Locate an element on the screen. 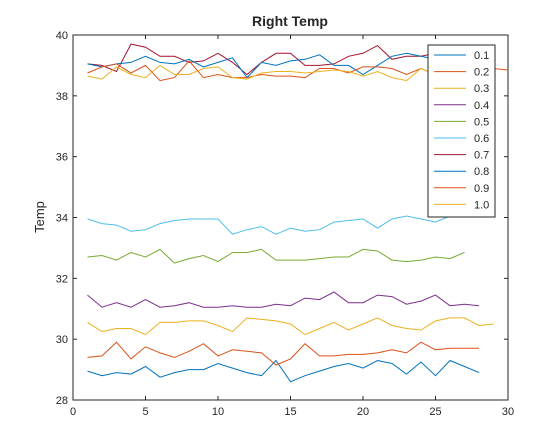 This screenshot has width=560, height=448. legend-label: 0.1 is located at coordinates (481, 56).